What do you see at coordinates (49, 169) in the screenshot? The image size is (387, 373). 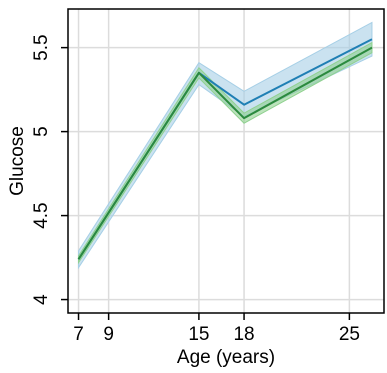 I see `y-axis-ticks: 4 4.5 5 5.5` at bounding box center [49, 169].